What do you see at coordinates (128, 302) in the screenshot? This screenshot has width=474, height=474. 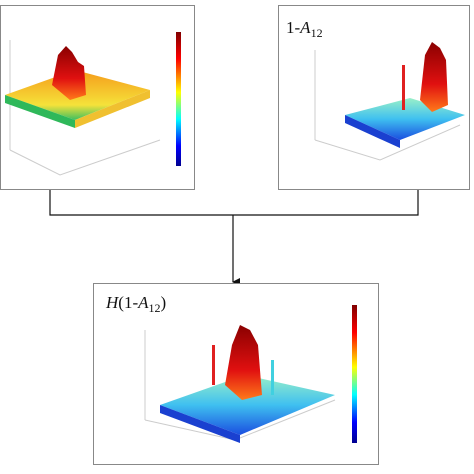 I see `label-part: (1-` at bounding box center [128, 302].